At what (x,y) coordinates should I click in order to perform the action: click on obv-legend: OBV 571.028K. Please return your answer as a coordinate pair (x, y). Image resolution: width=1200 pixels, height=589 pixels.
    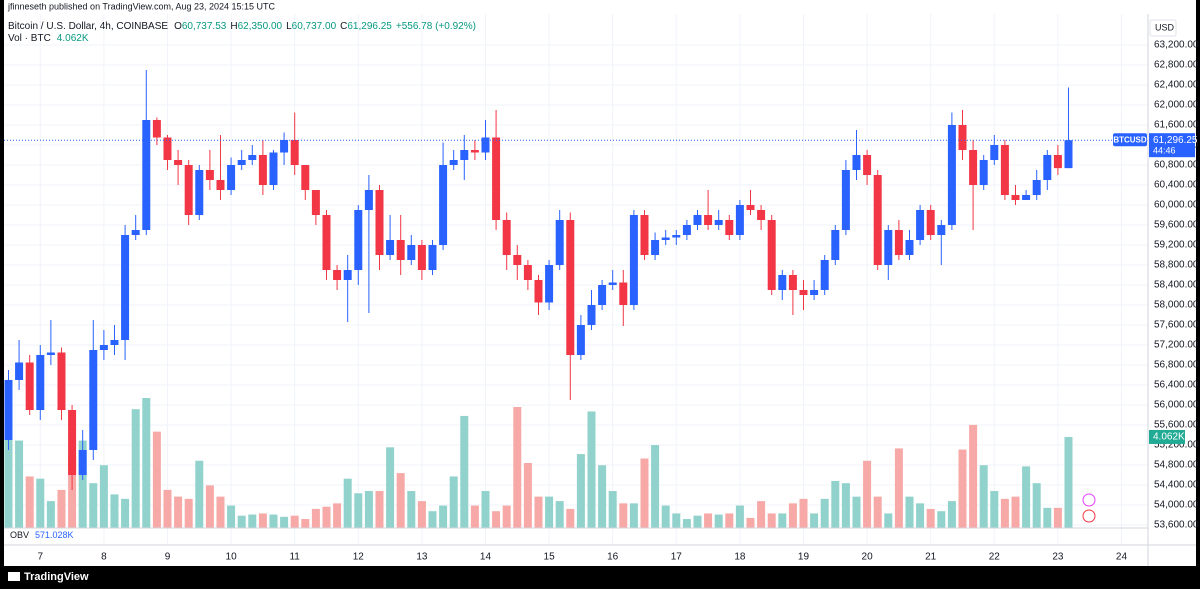
    Looking at the image, I should click on (42, 535).